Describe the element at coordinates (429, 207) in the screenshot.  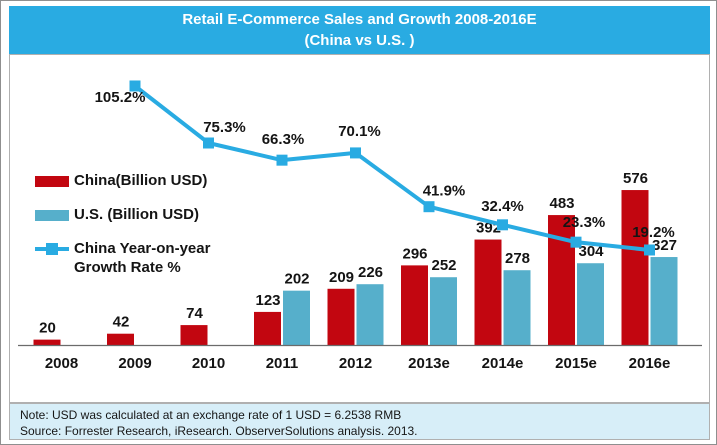
I see `growth-marker-2013e` at that location.